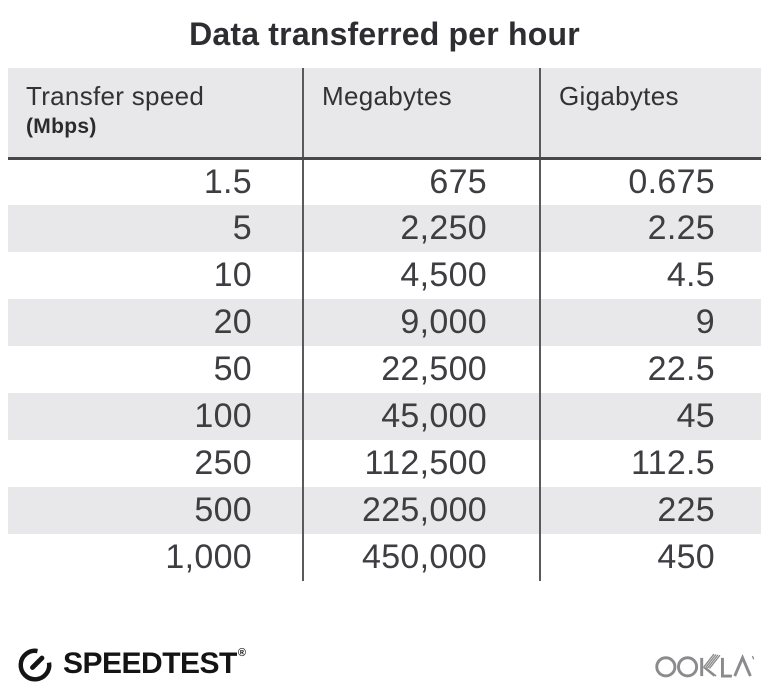 Image resolution: width=769 pixels, height=698 pixels. Describe the element at coordinates (421, 275) in the screenshot. I see `table-cell: 4,500` at that location.